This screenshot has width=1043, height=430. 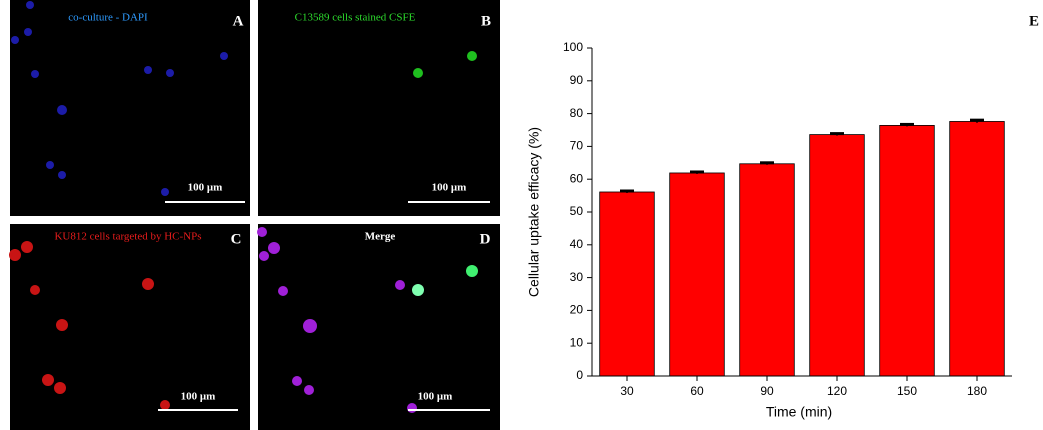 I want to click on y-tick-label: 100, so click(x=573, y=47).